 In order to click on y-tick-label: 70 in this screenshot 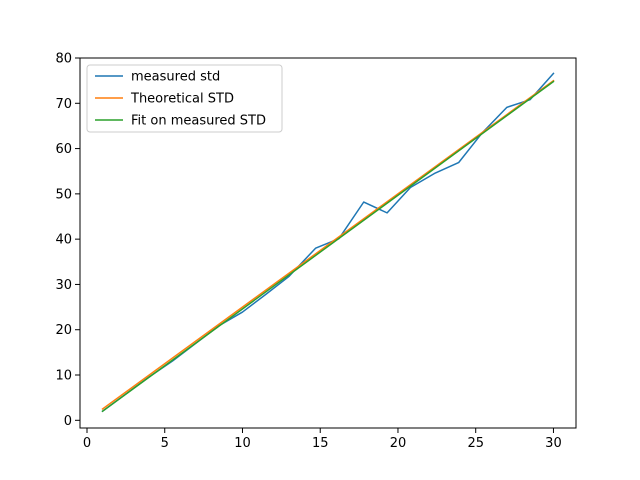, I will do `click(63, 104)`.